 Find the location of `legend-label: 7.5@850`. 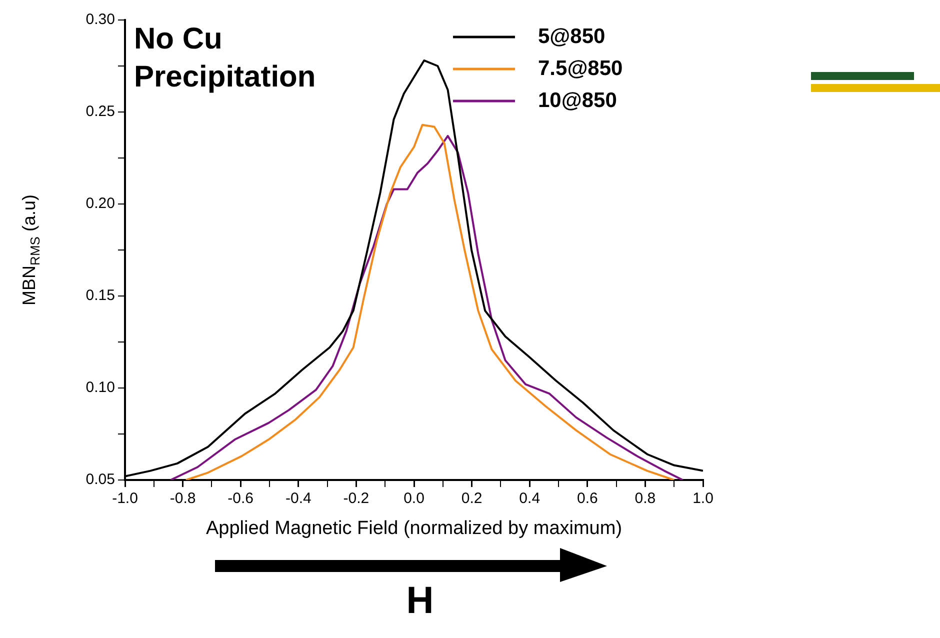

legend-label: 7.5@850 is located at coordinates (580, 68).